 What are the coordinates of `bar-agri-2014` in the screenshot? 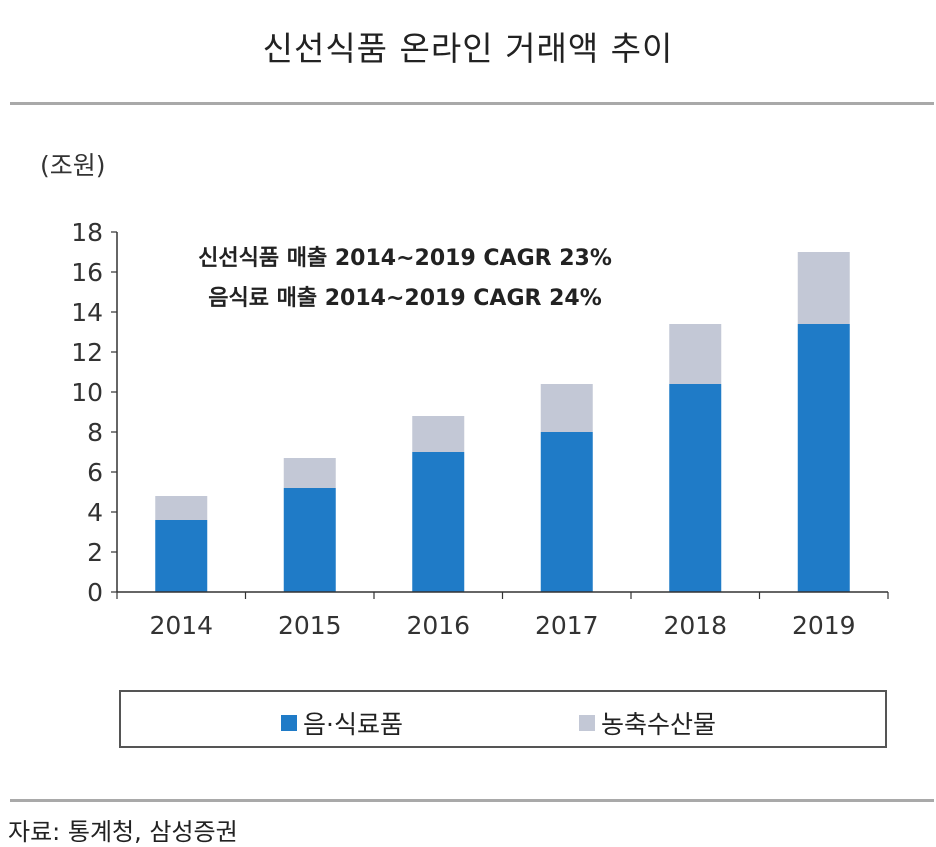 It's located at (181, 508).